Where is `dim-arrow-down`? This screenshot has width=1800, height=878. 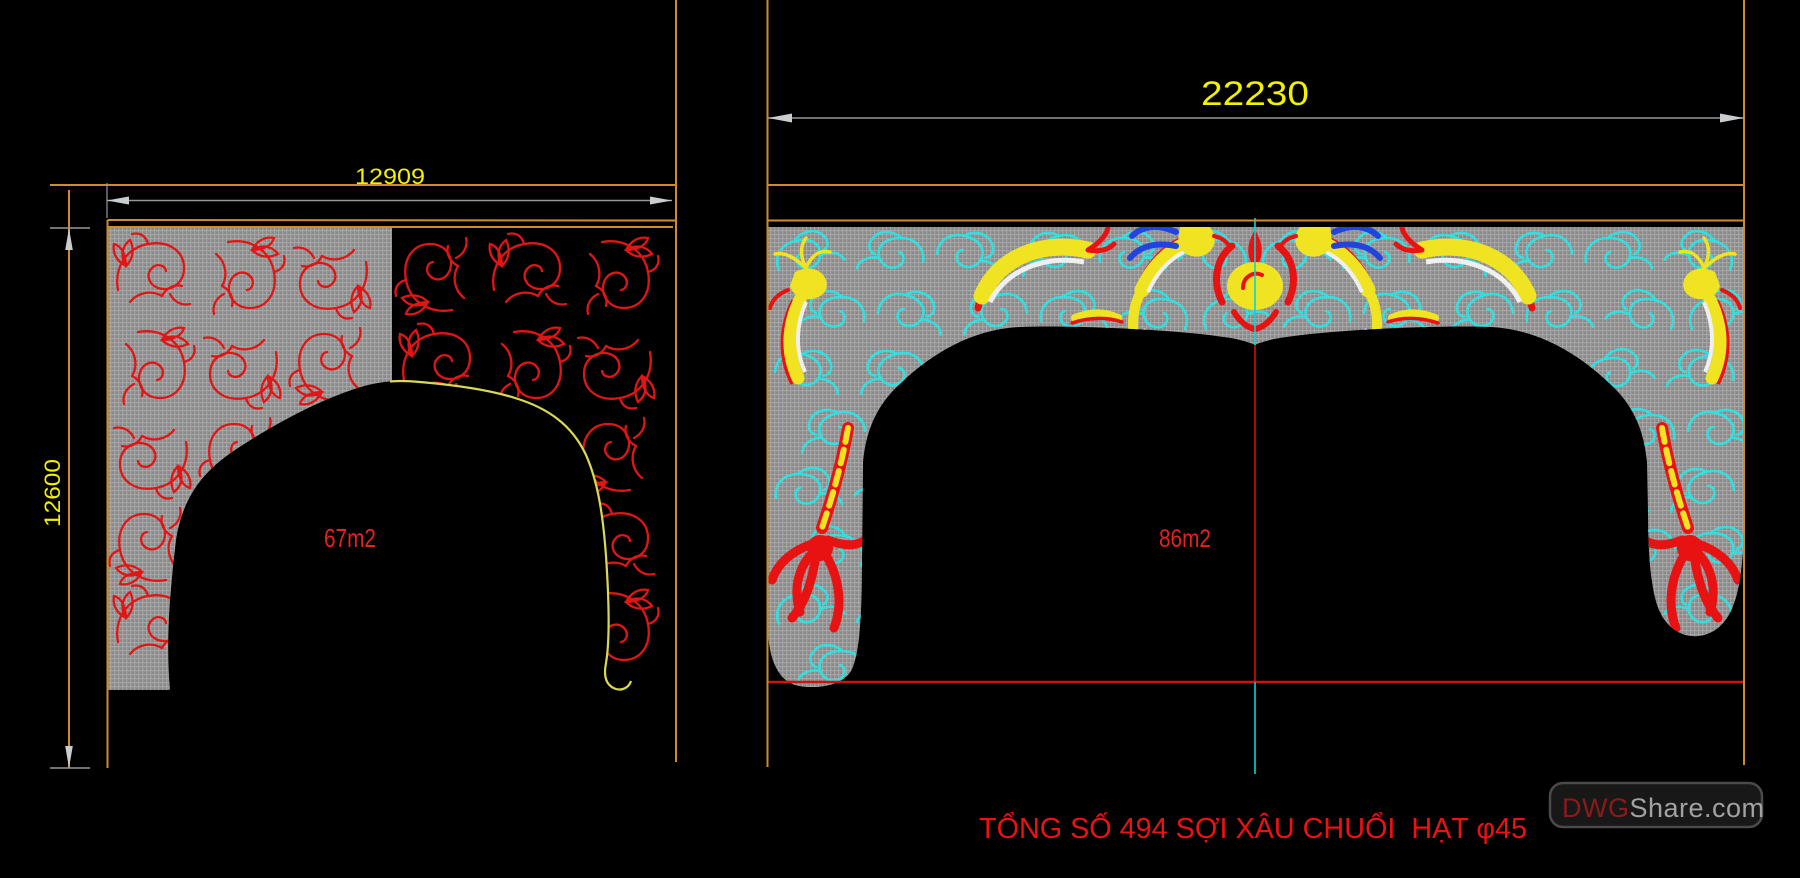 dim-arrow-down is located at coordinates (69, 757).